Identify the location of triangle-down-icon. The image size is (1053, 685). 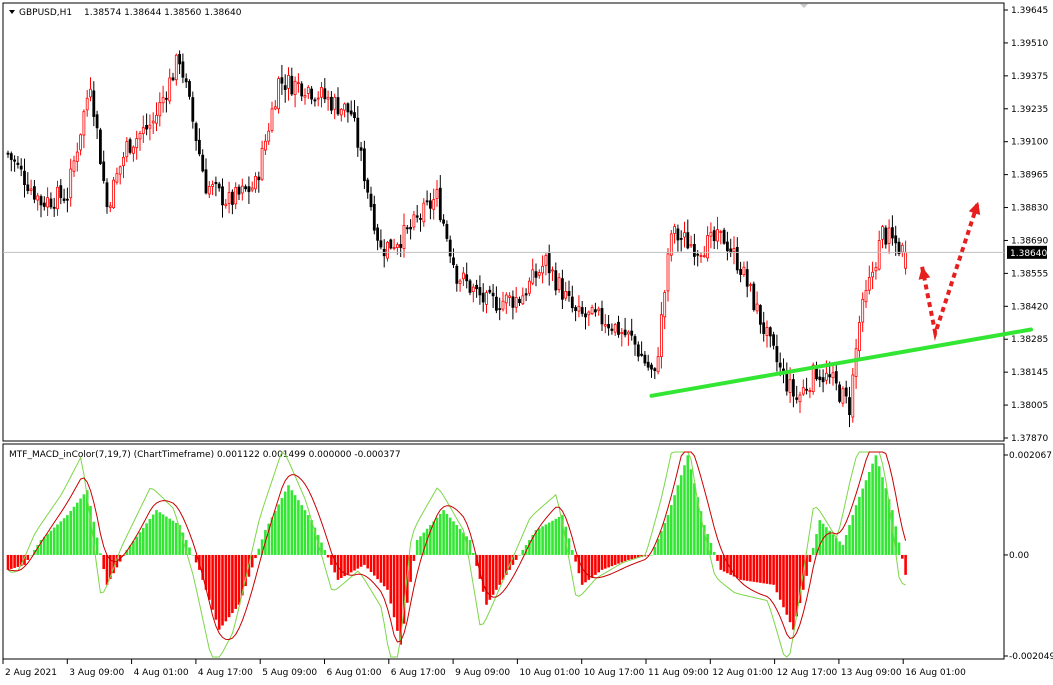
(12, 12).